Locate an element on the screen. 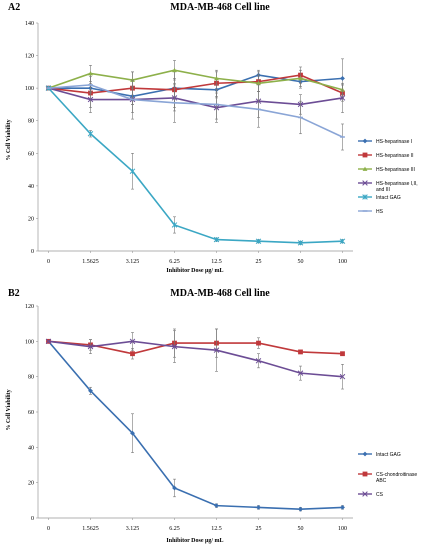 The width and height of the screenshot is (444, 550). series-hs is located at coordinates (195, 113).